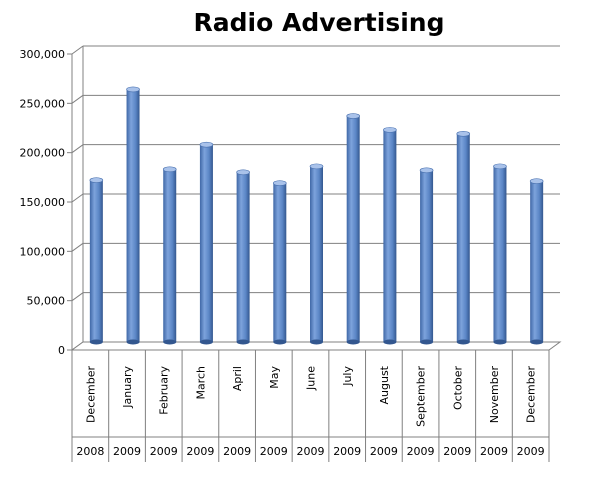 This screenshot has height=500, width=598. I want to click on y-tick-label: 150,000, so click(43, 202).